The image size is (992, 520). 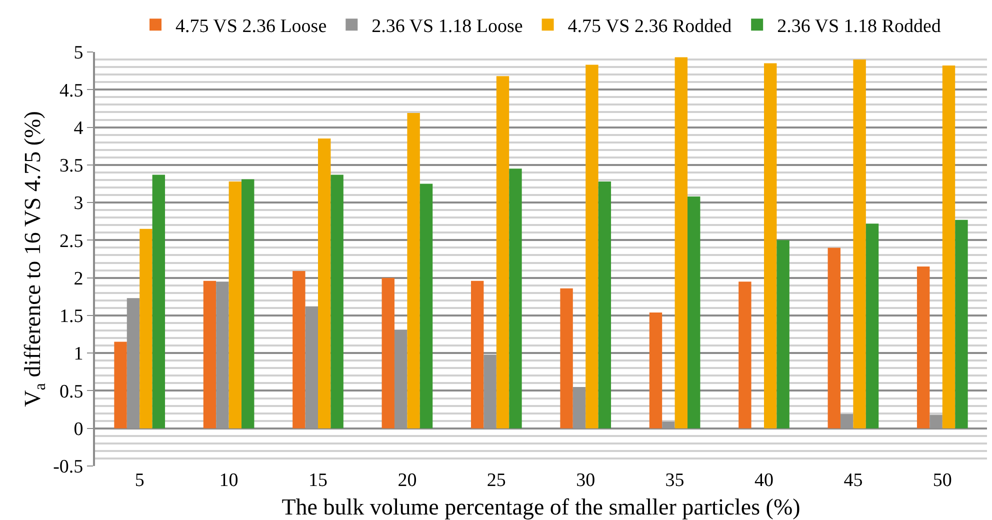 I want to click on x-tick-label: 35, so click(x=674, y=480).